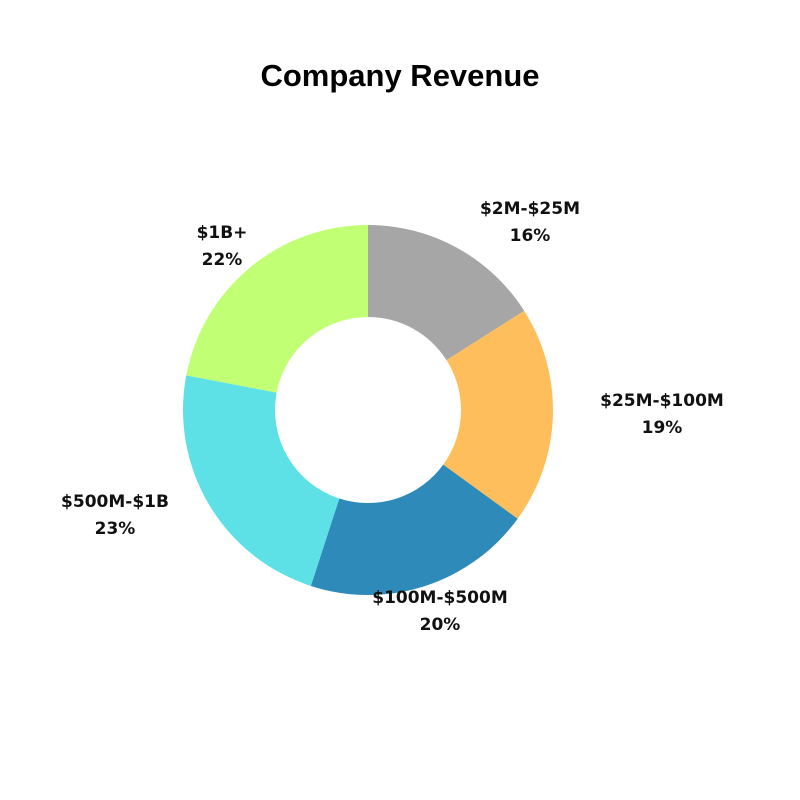 This screenshot has height=800, width=800. Describe the element at coordinates (530, 209) in the screenshot. I see `slice-label: $2M-$25M` at that location.